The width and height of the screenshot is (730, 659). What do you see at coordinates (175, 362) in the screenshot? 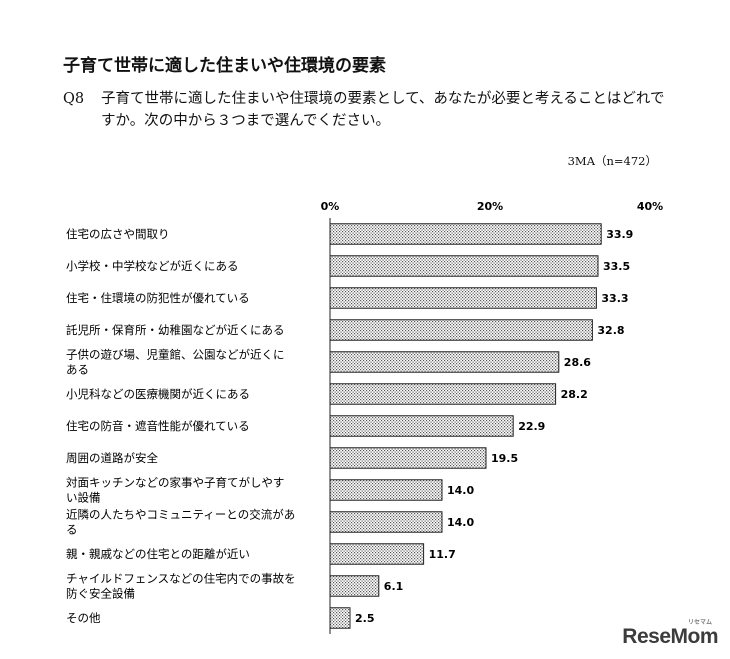
I see `category-label: 子供の遊び場、児童館、公園などが近くにある` at bounding box center [175, 362].